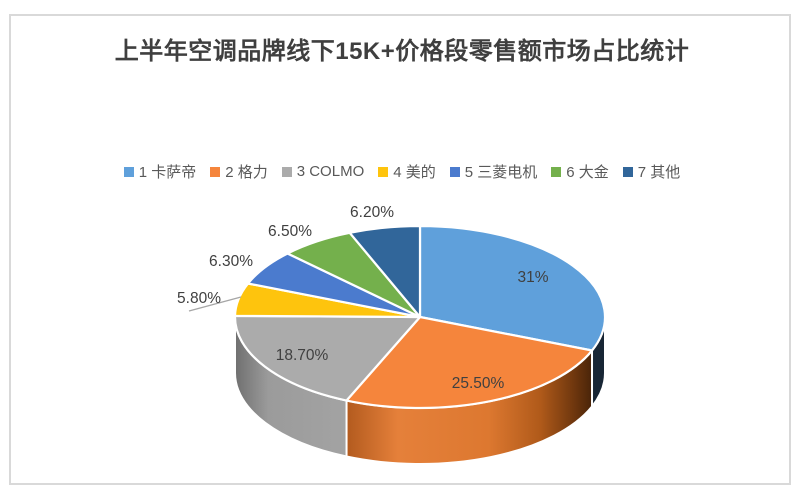 This screenshot has height=497, width=804. I want to click on legend-item: 7 其他, so click(651, 171).